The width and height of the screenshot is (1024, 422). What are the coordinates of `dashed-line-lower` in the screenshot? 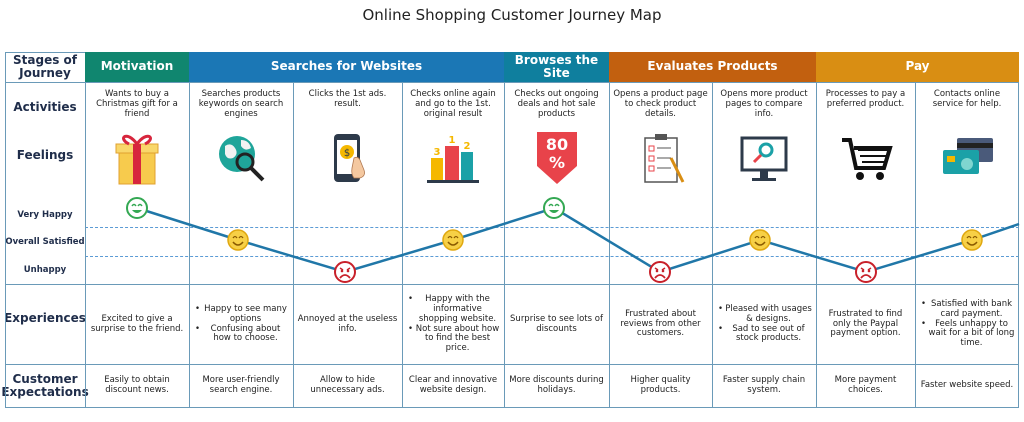 It's located at (552, 256).